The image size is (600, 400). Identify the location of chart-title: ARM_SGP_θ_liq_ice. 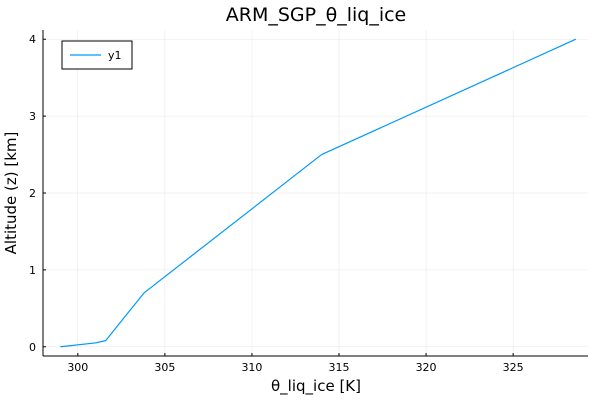
(316, 15).